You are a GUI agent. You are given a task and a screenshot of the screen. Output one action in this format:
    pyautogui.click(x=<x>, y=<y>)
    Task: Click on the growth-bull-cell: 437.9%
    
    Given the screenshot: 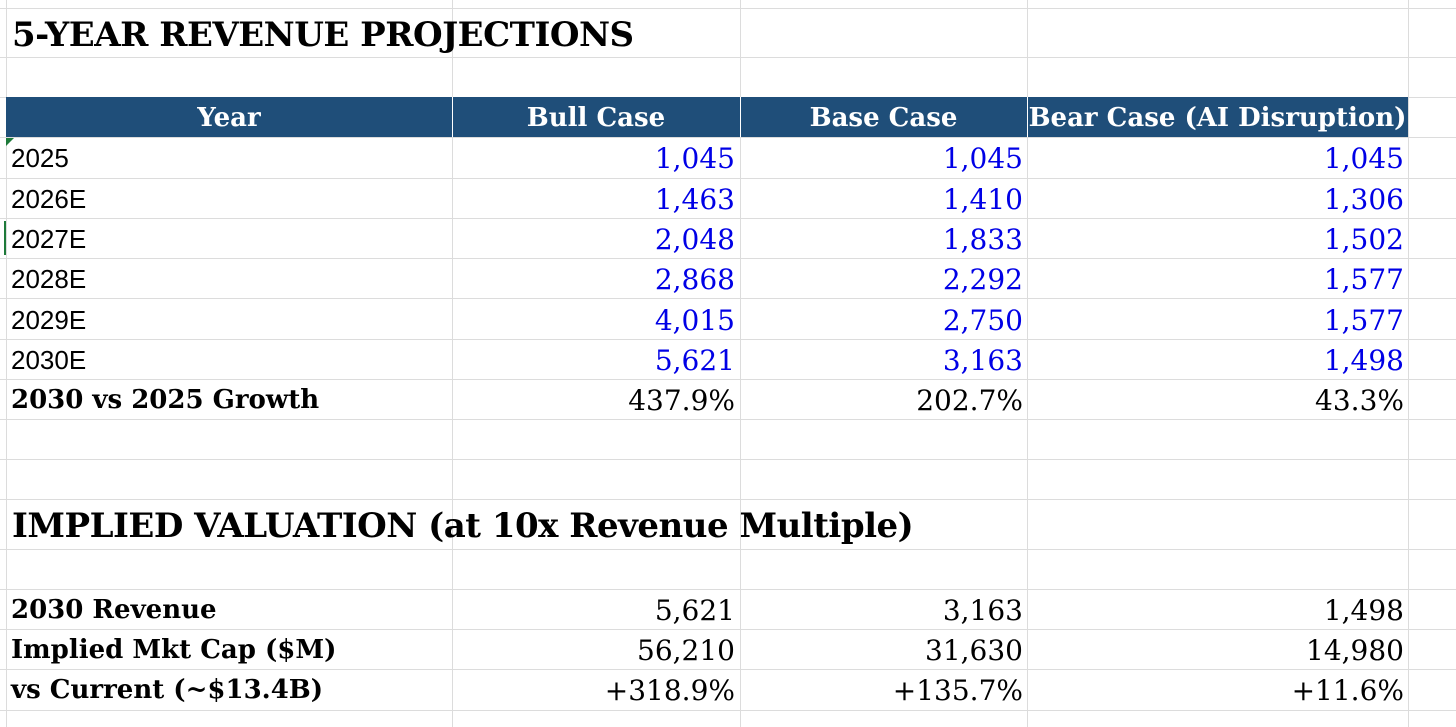 What is the action you would take?
    pyautogui.click(x=681, y=400)
    